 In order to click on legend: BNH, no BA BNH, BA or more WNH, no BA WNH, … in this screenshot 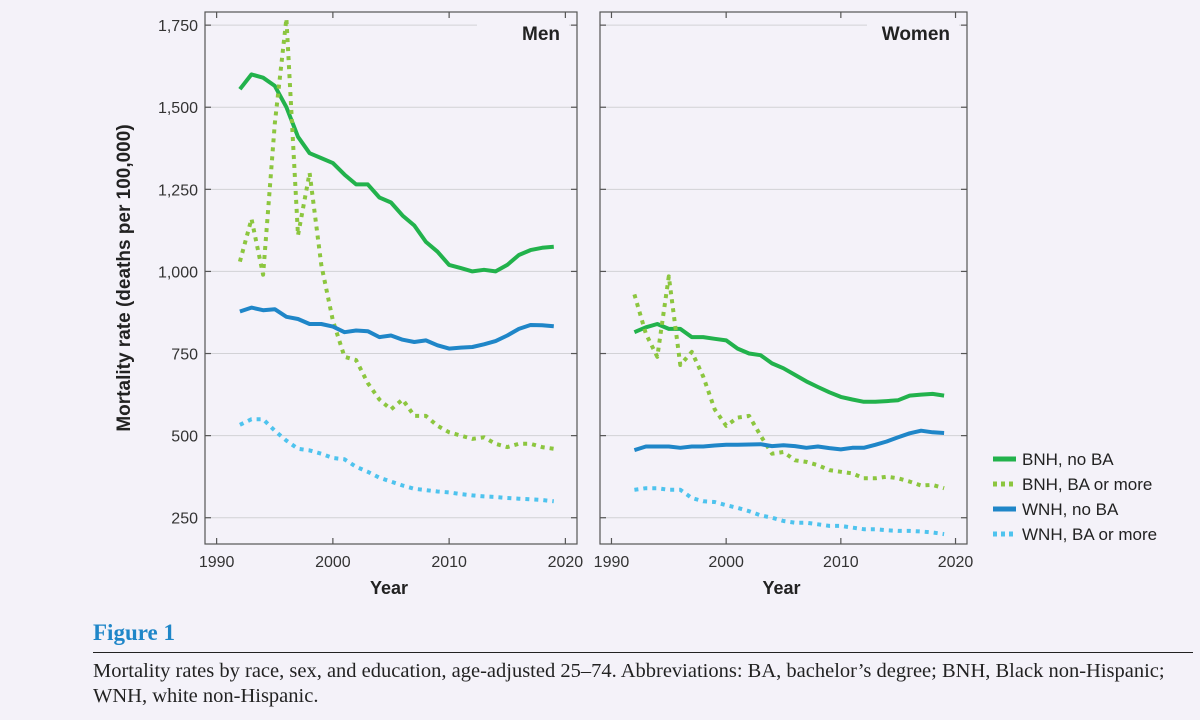, I will do `click(1075, 497)`.